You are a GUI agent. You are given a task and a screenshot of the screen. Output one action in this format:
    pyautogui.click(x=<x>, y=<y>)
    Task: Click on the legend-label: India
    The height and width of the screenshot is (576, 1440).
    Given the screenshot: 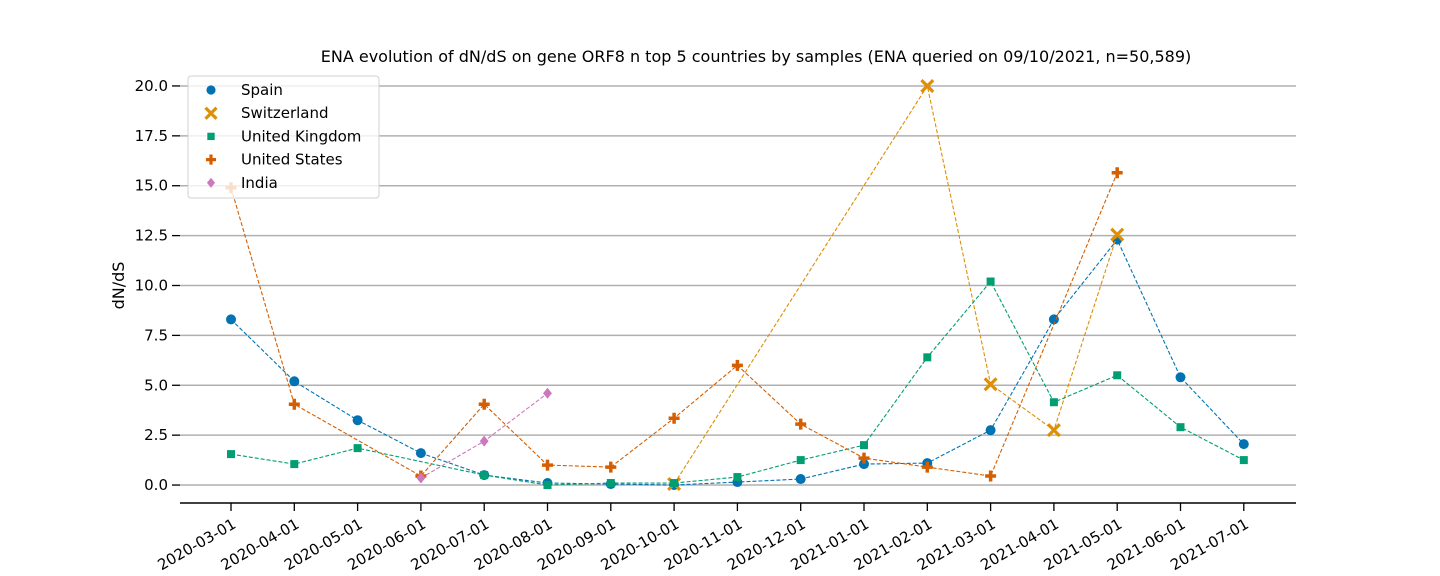 What is the action you would take?
    pyautogui.click(x=259, y=183)
    